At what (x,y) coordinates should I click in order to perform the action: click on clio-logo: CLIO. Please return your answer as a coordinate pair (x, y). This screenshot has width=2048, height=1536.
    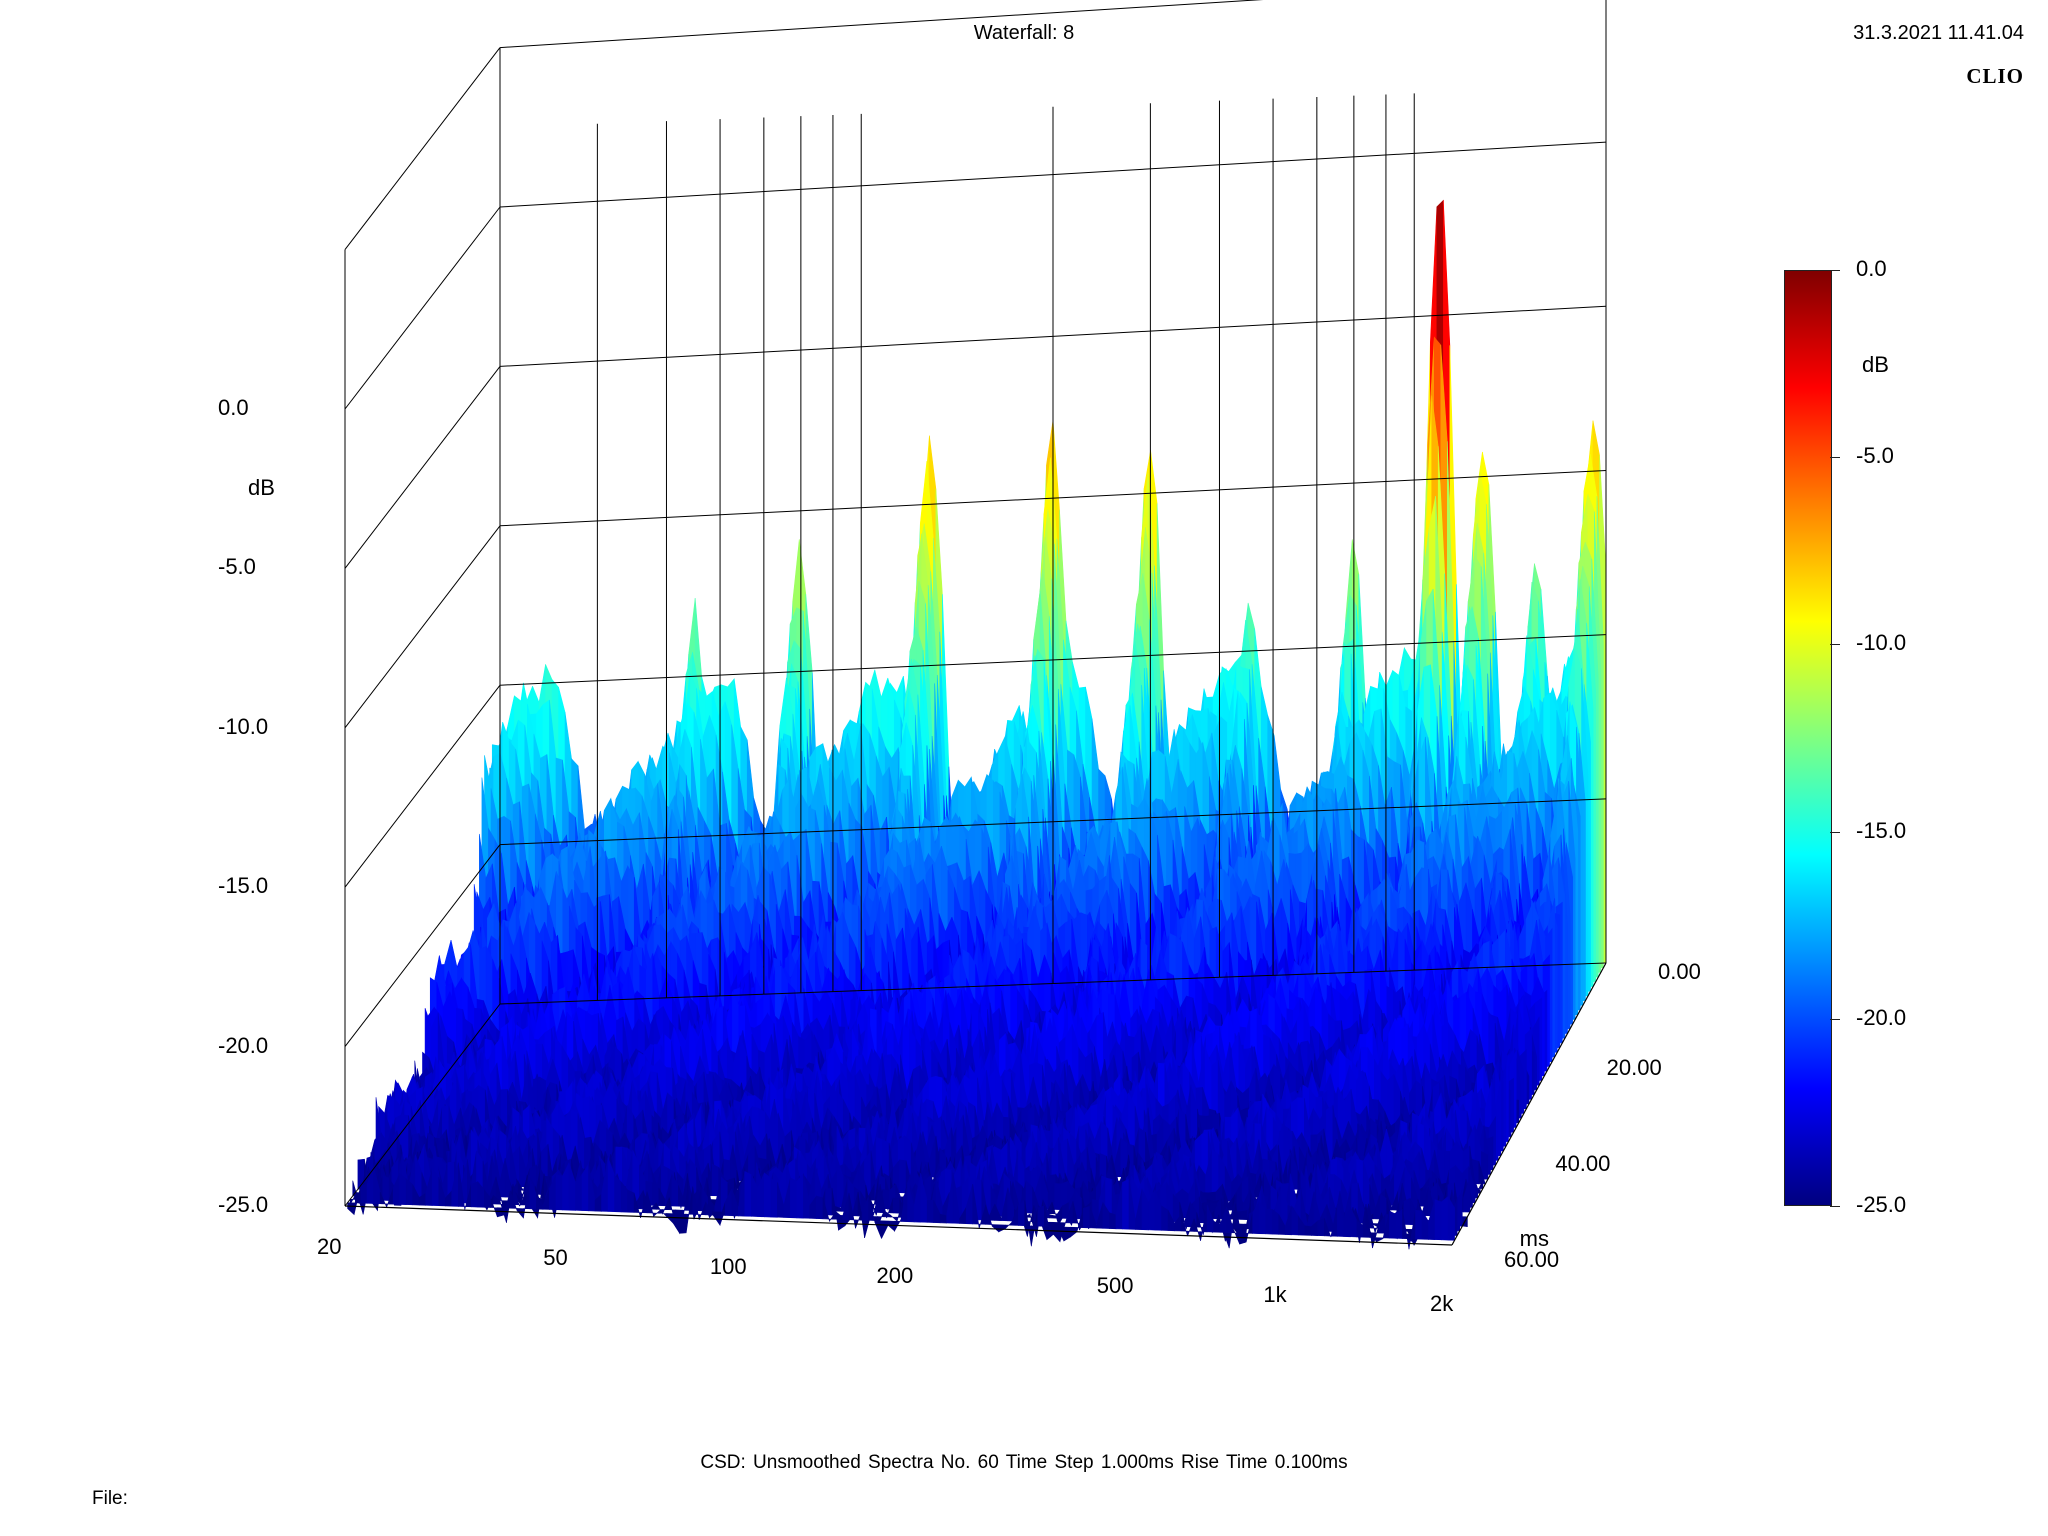
    Looking at the image, I should click on (1995, 76).